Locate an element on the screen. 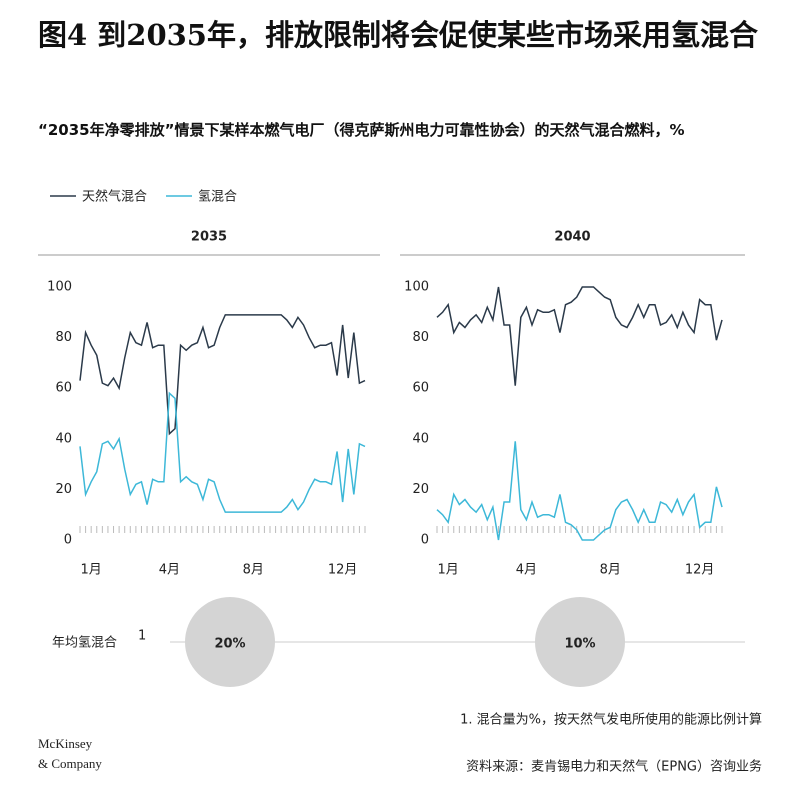 Image resolution: width=800 pixels, height=799 pixels. annual-value: 10% is located at coordinates (579, 644).